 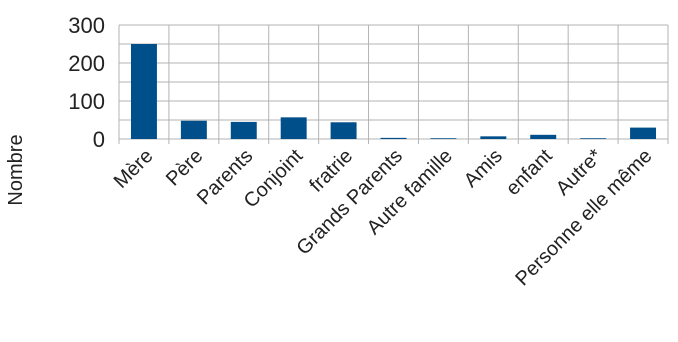 What do you see at coordinates (483, 168) in the screenshot?
I see `x-tick-label: Amis` at bounding box center [483, 168].